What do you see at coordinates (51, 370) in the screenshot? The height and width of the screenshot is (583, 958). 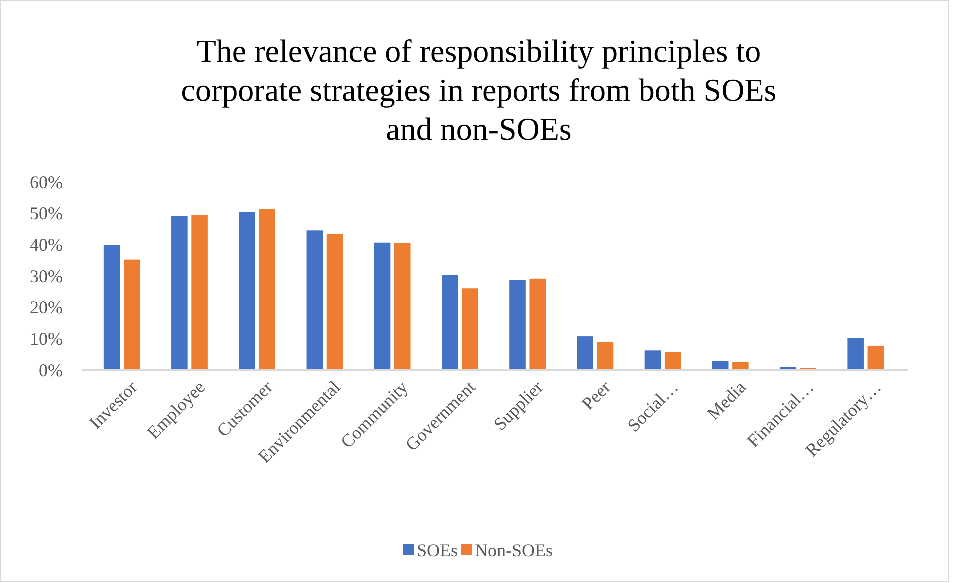 I see `y-tick-label: 0%` at bounding box center [51, 370].